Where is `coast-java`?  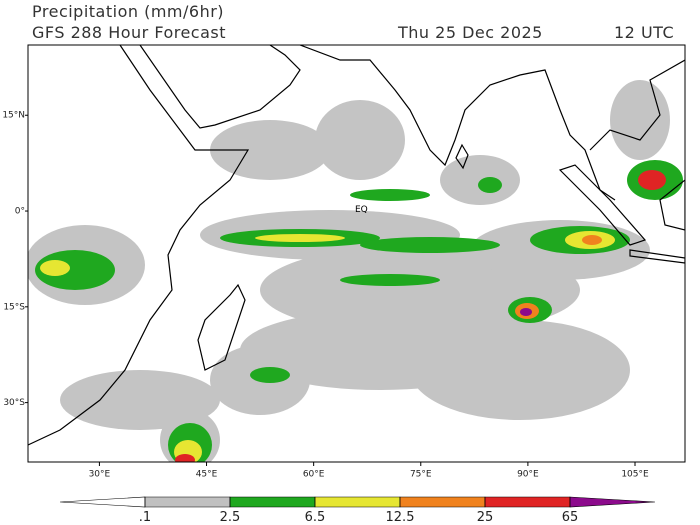
coast-java is located at coordinates (657, 256).